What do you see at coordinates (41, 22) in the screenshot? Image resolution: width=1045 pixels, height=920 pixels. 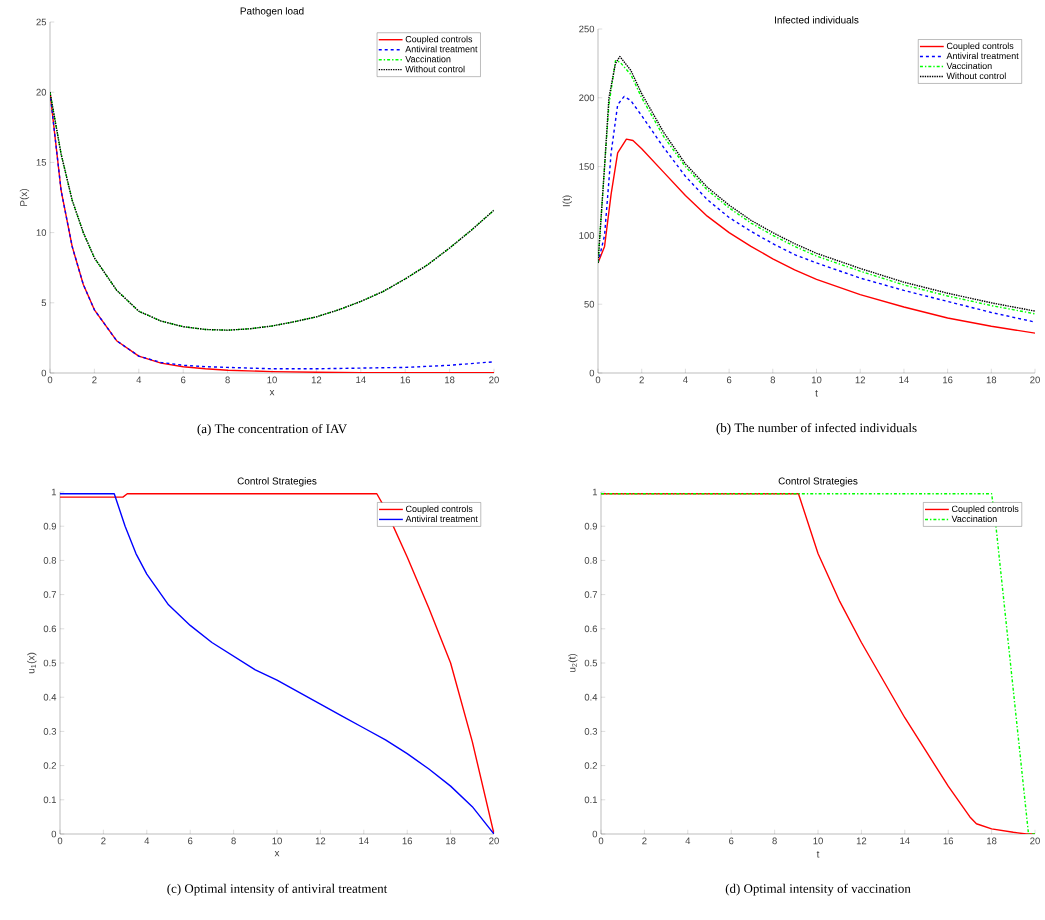 I see `y-tick-label: 25` at bounding box center [41, 22].